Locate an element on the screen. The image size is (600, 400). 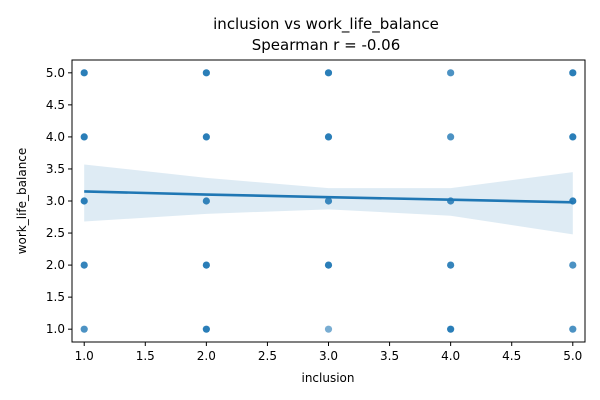
x-tick-label: 2.5 is located at coordinates (267, 356).